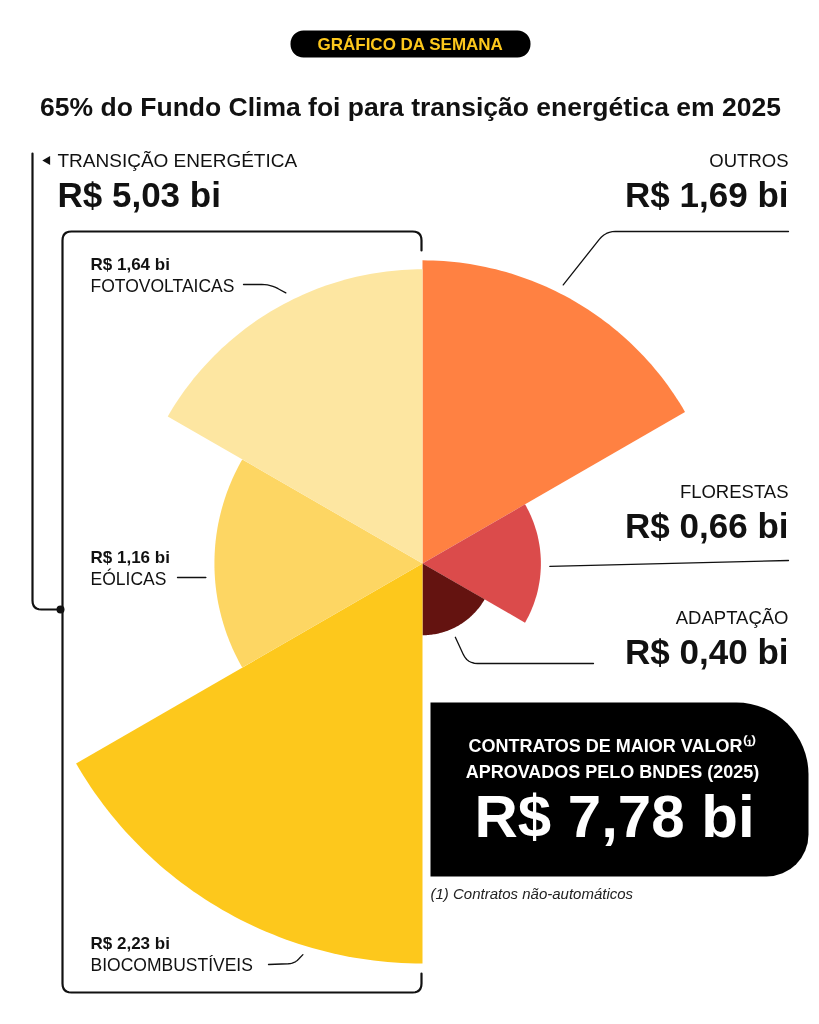  What do you see at coordinates (734, 491) in the screenshot?
I see `category-label: FLORESTAS` at bounding box center [734, 491].